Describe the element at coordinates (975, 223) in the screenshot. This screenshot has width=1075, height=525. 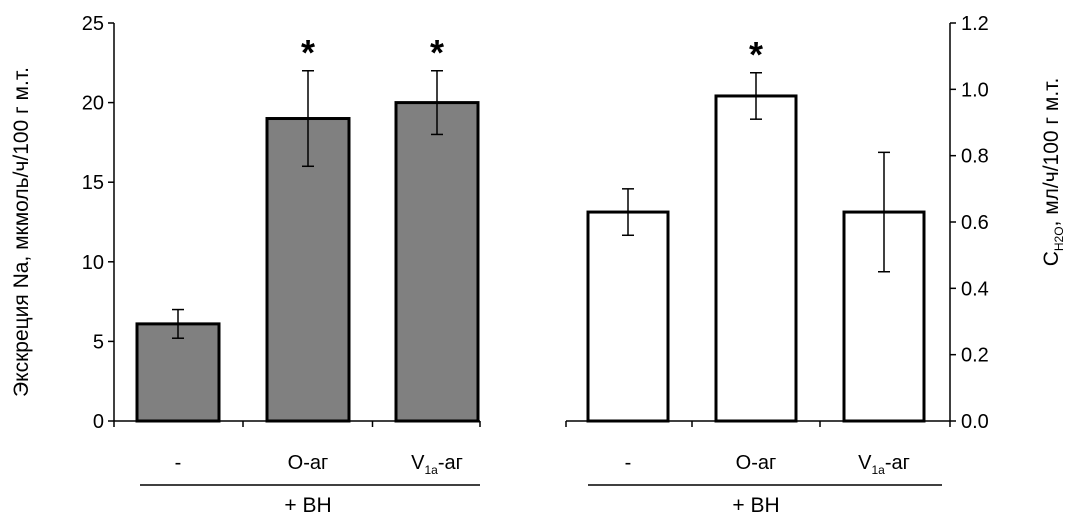
I see `y-tick-label: 0.6` at that location.